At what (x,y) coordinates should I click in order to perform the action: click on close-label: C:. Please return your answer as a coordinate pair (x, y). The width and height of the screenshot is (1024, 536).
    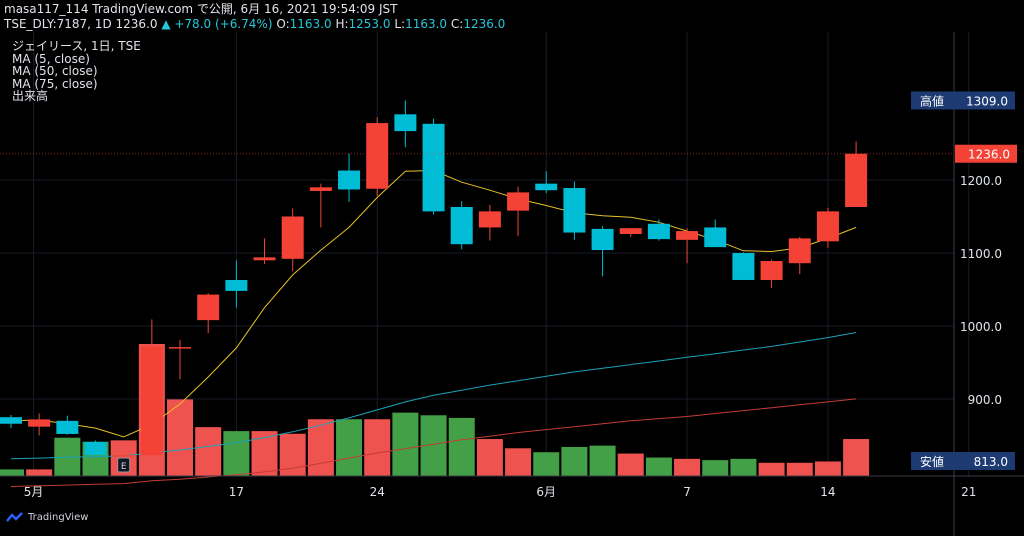
    Looking at the image, I should click on (457, 24).